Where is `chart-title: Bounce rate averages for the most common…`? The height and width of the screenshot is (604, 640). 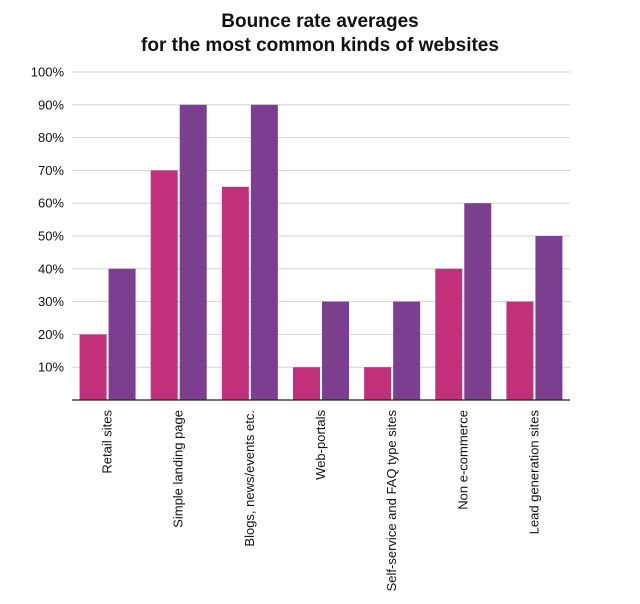 chart-title: Bounce rate averages for the most common… is located at coordinates (320, 34).